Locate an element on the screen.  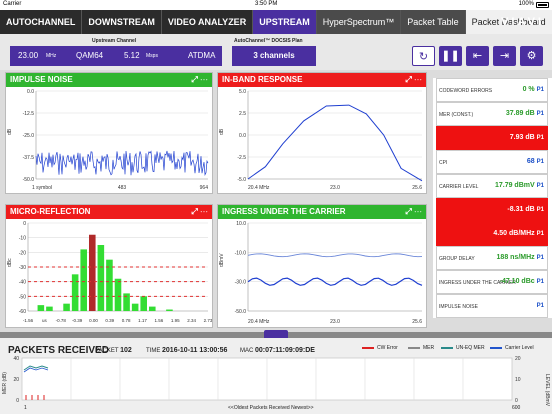
metric-row: CPI 68 P1 is located at coordinates (492, 162).